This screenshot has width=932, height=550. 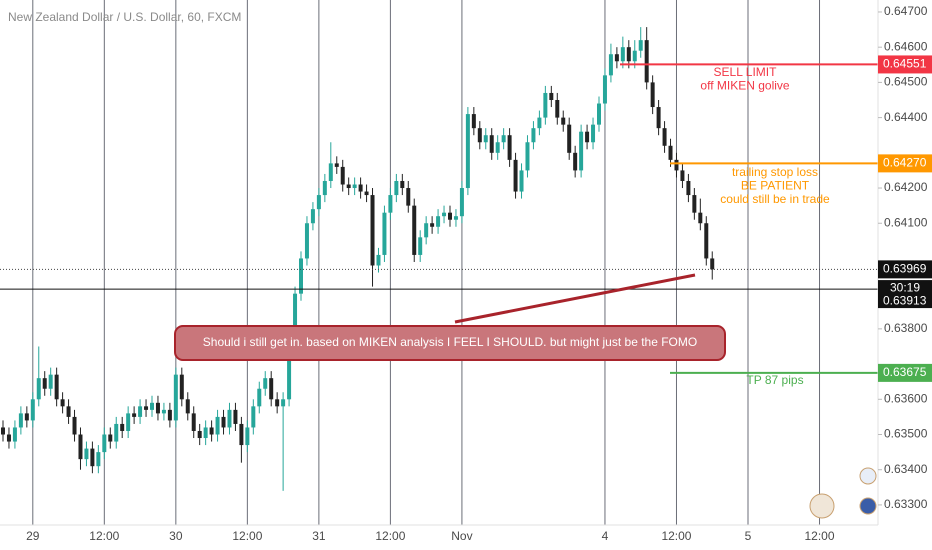 What do you see at coordinates (775, 186) in the screenshot?
I see `level-note: BE PATIENT` at bounding box center [775, 186].